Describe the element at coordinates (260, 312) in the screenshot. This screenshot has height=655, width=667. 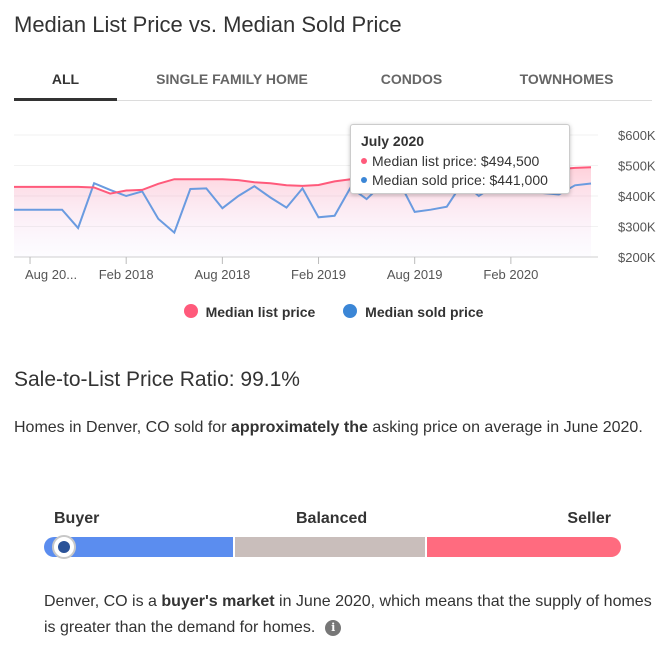
I see `legend-list-label: Median list price` at that location.